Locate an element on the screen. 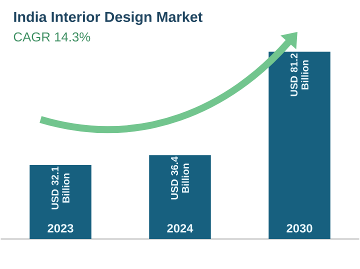 This screenshot has width=360, height=269. data-label: USD 36.4 Billion is located at coordinates (180, 178).